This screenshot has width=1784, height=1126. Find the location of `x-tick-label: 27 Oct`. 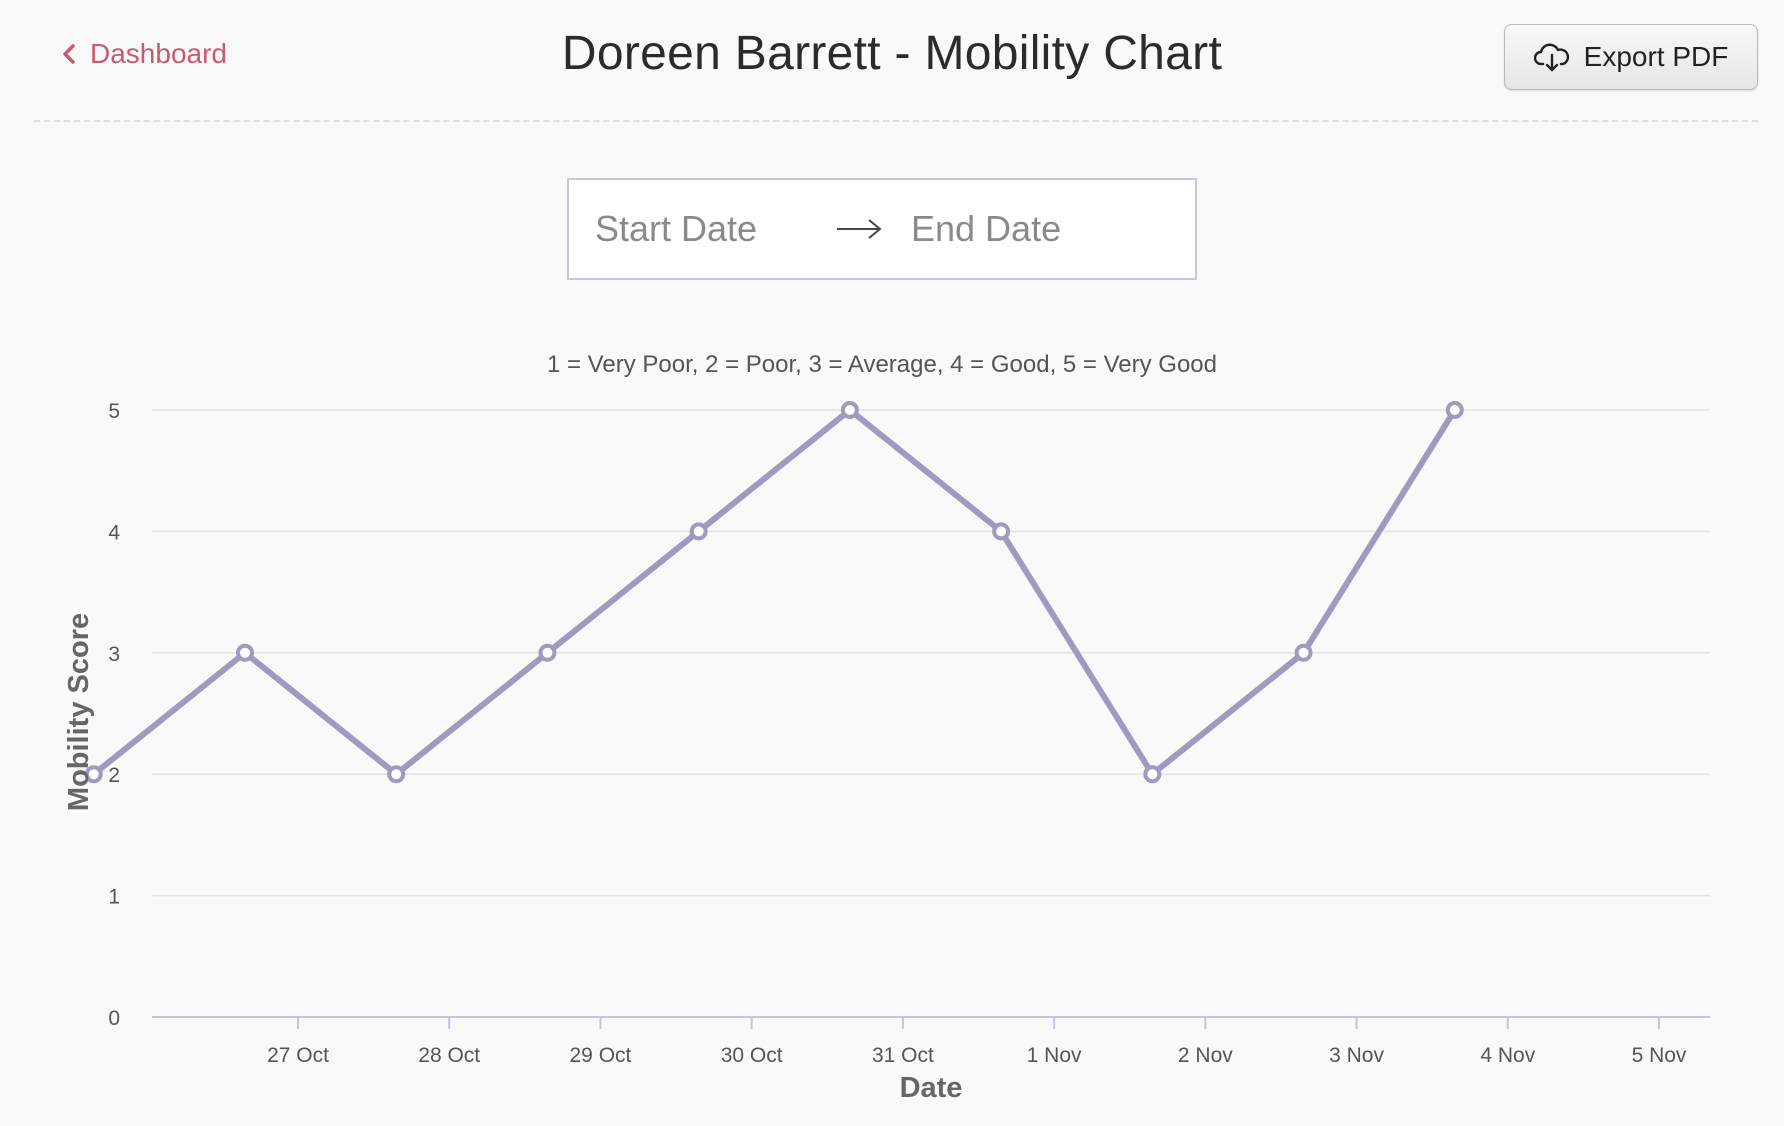

x-tick-label: 27 Oct is located at coordinates (298, 1055).